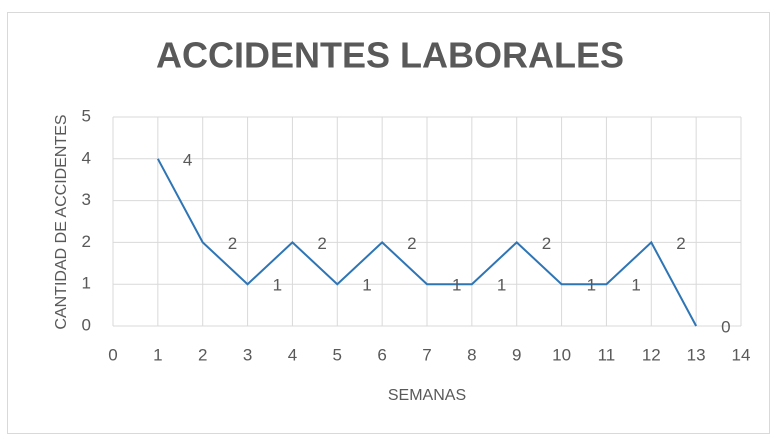 The width and height of the screenshot is (771, 439). I want to click on x-tick-label: 6, so click(381, 354).